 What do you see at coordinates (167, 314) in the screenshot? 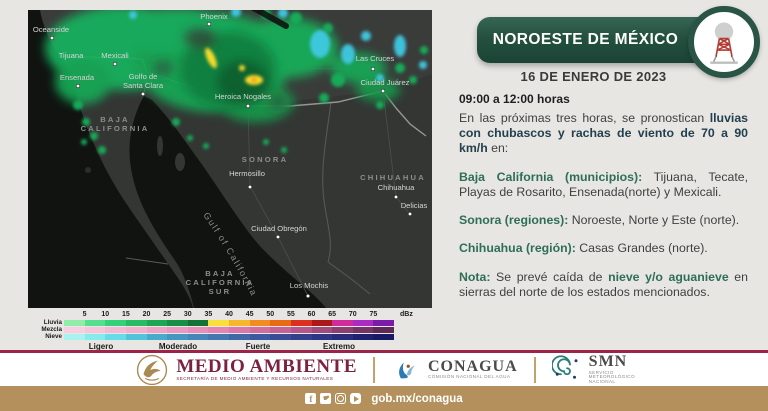
I see `legend-tick: 25` at bounding box center [167, 314].